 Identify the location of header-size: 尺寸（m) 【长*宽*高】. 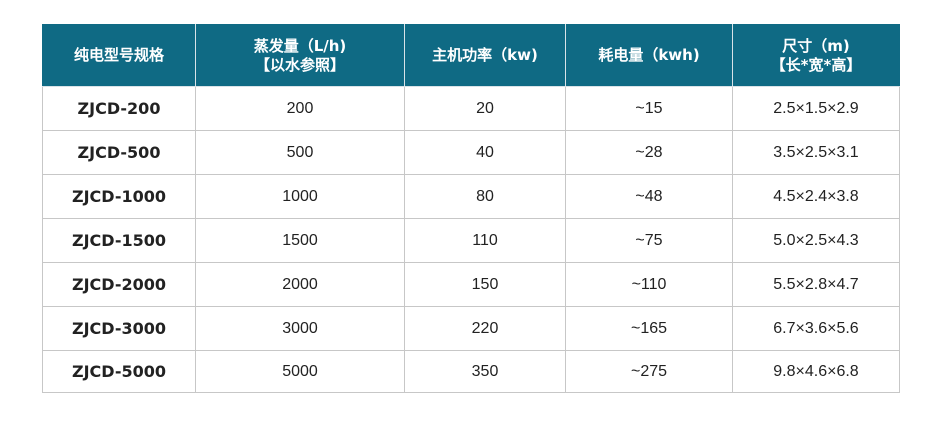
(816, 55).